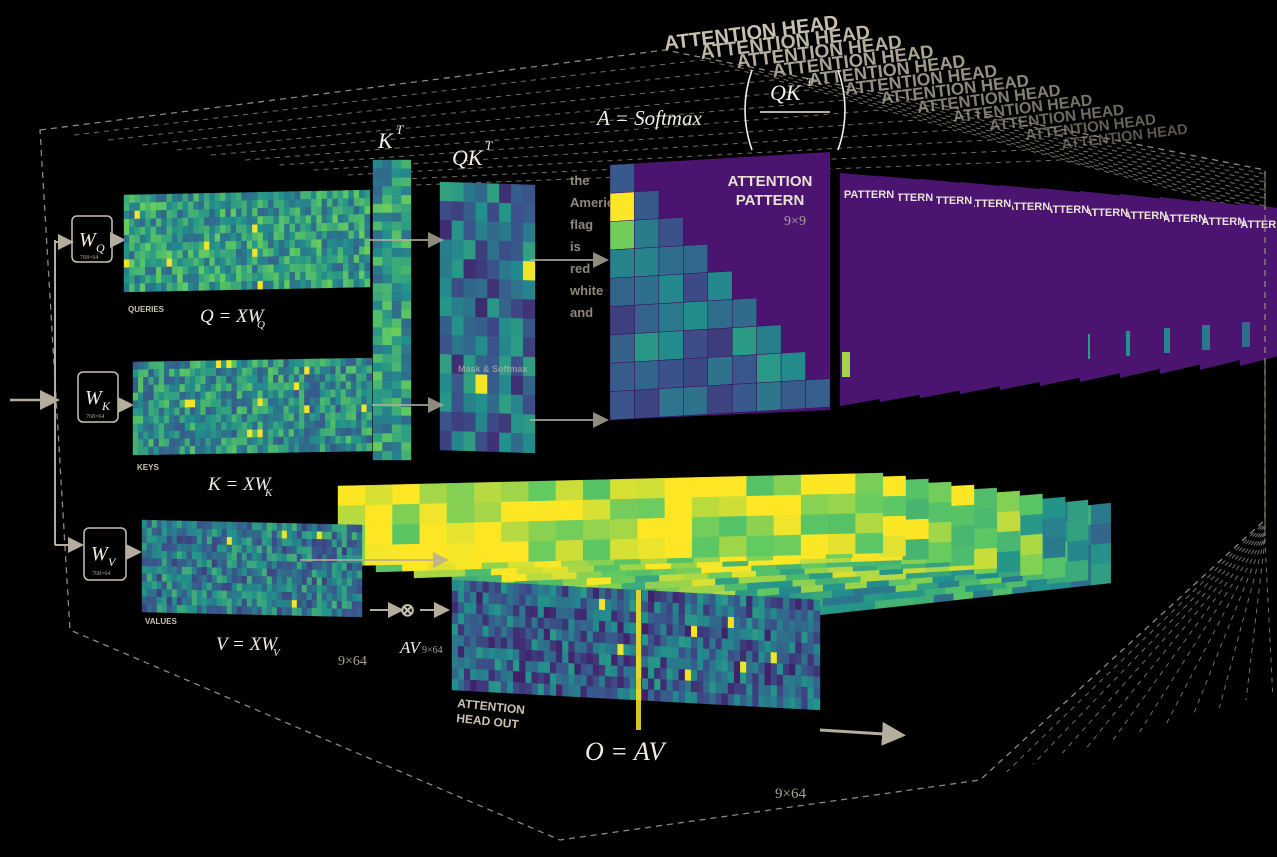 This screenshot has width=1277, height=857. What do you see at coordinates (161, 621) in the screenshot?
I see `values-label: VALUES` at bounding box center [161, 621].